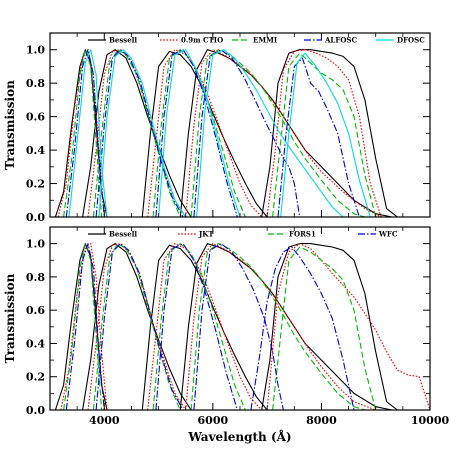  Describe the element at coordinates (10, 318) in the screenshot. I see `bottom-y-axis-label: Transmission` at that location.